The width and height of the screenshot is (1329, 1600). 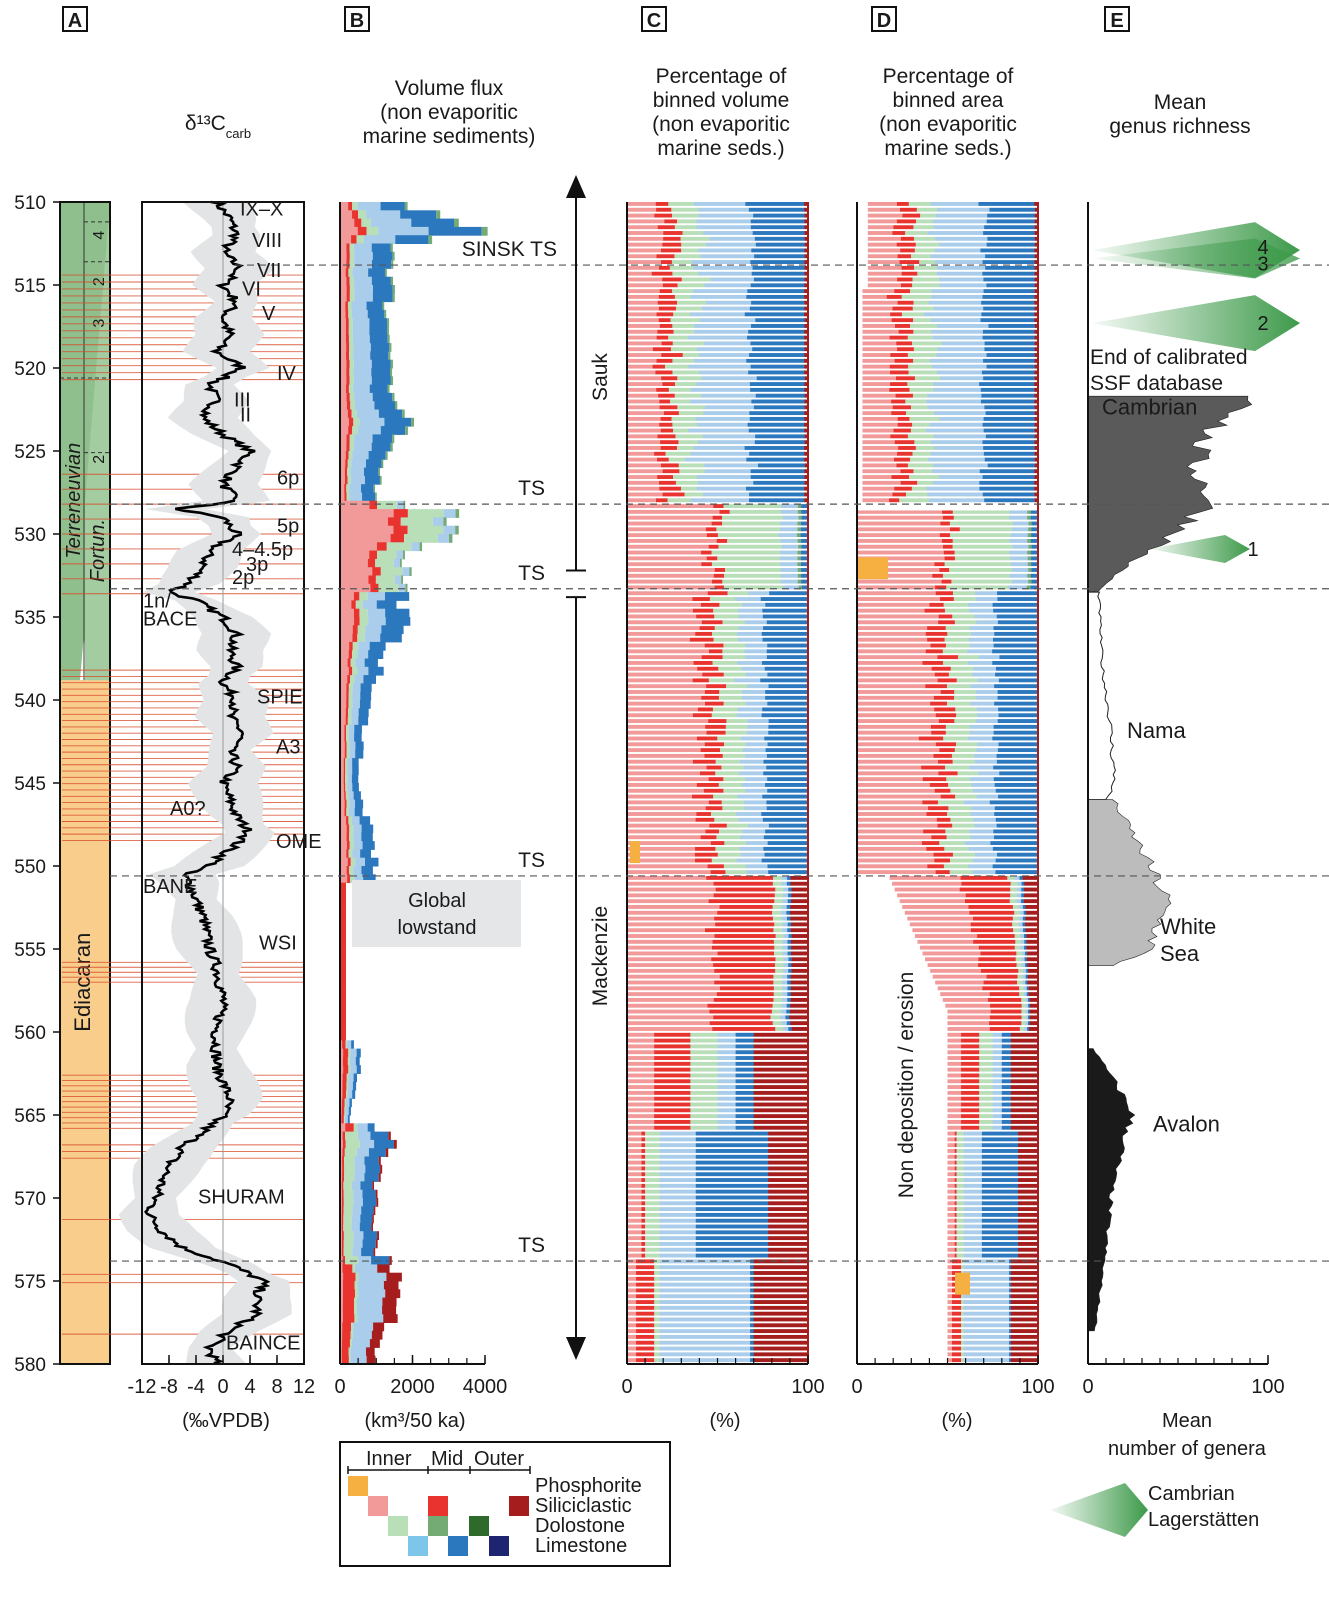 What do you see at coordinates (218, 126) in the screenshot?
I see `panel-a-title: δ¹³Ccarb` at bounding box center [218, 126].